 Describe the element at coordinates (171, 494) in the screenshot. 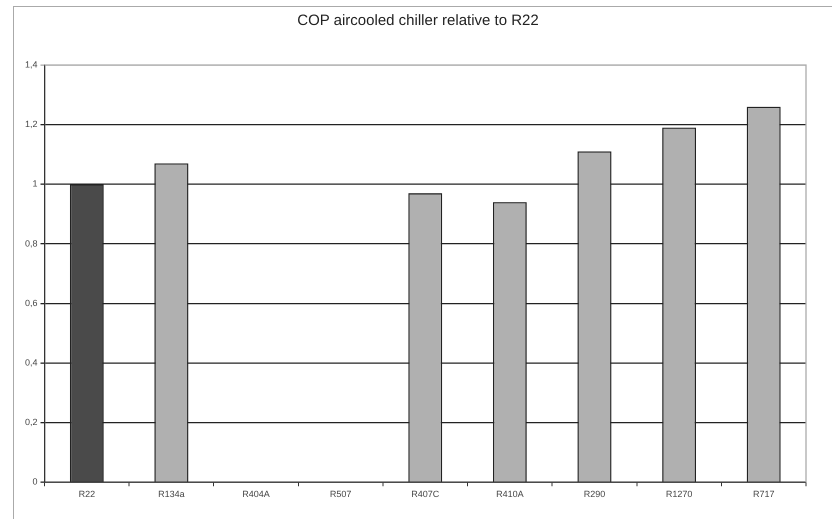

I see `x-tick-label: R134a` at that location.